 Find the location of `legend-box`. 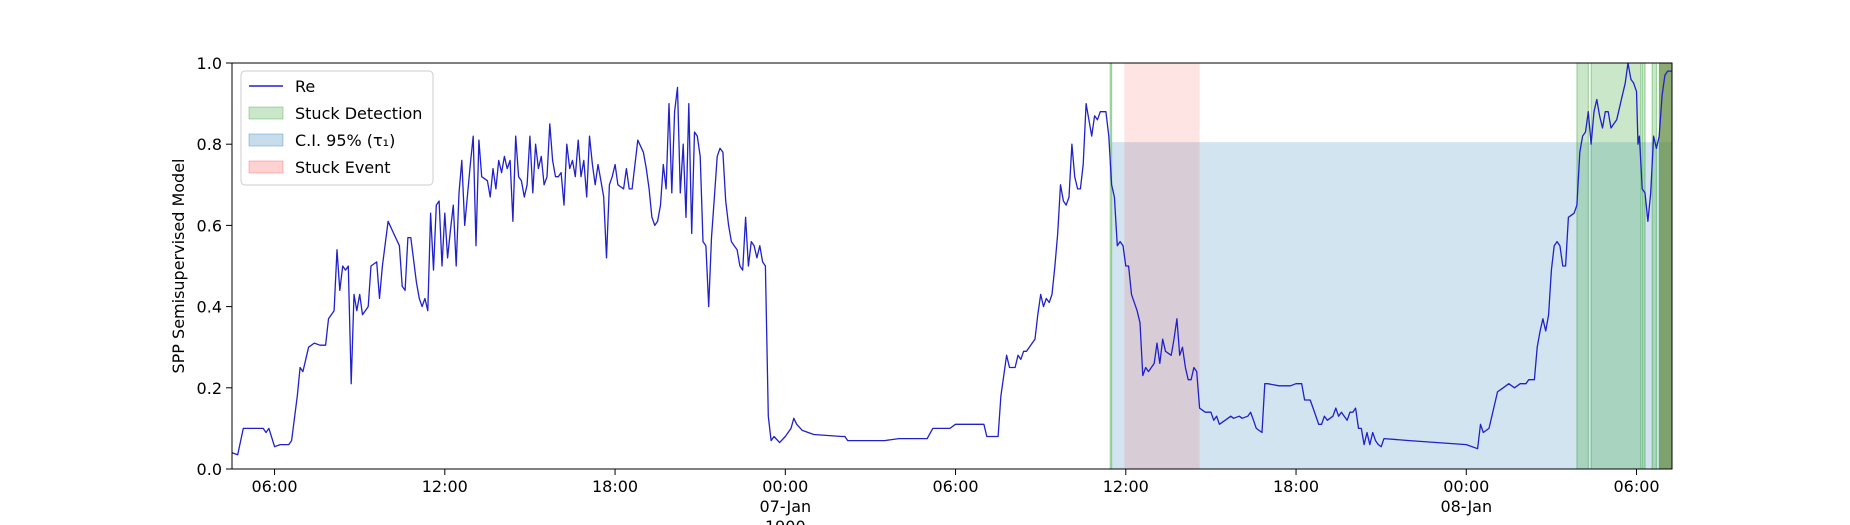

legend-box is located at coordinates (337, 128).